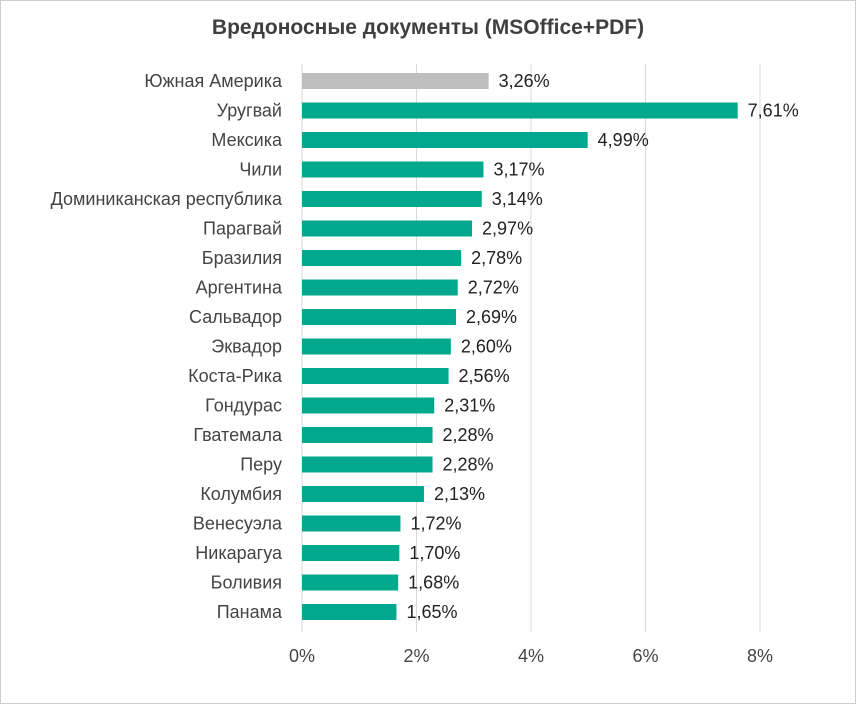  Describe the element at coordinates (238, 435) in the screenshot. I see `category-label: Гватемала` at that location.